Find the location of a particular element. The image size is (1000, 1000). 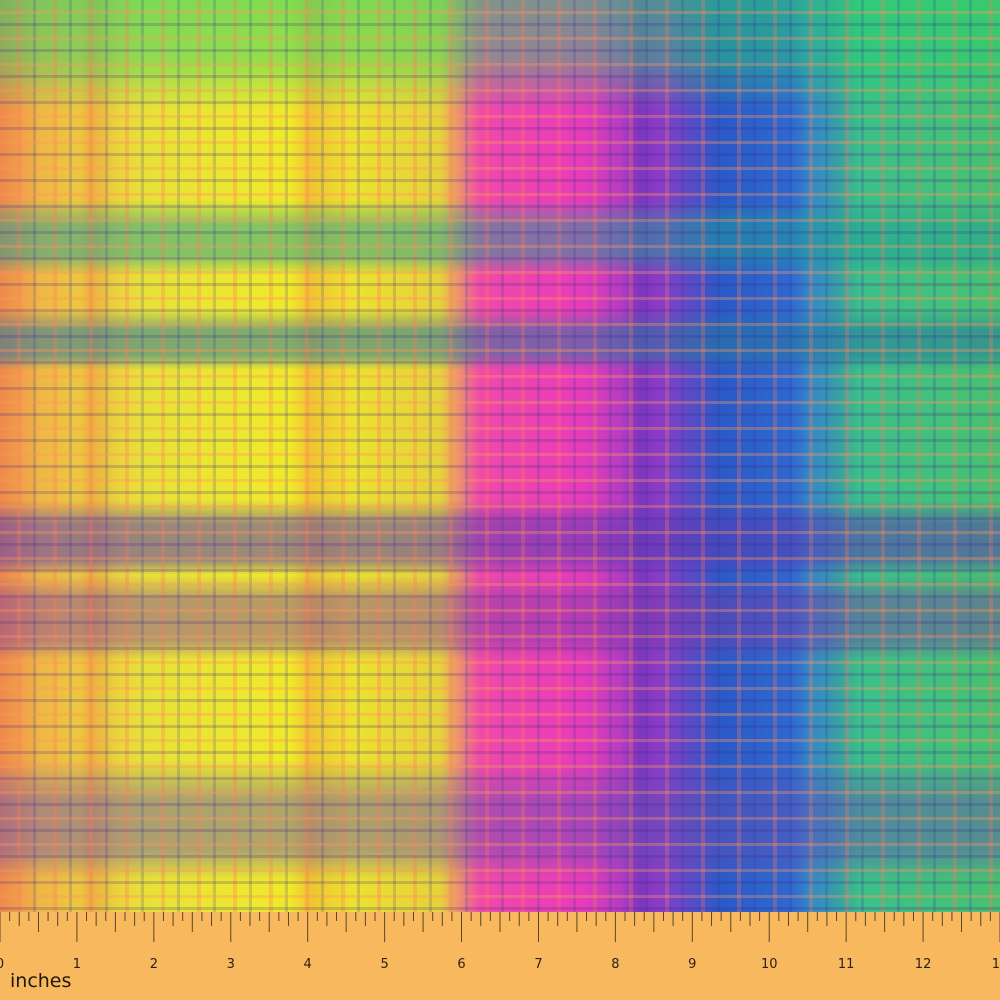

ruler-label: 8 is located at coordinates (615, 964).